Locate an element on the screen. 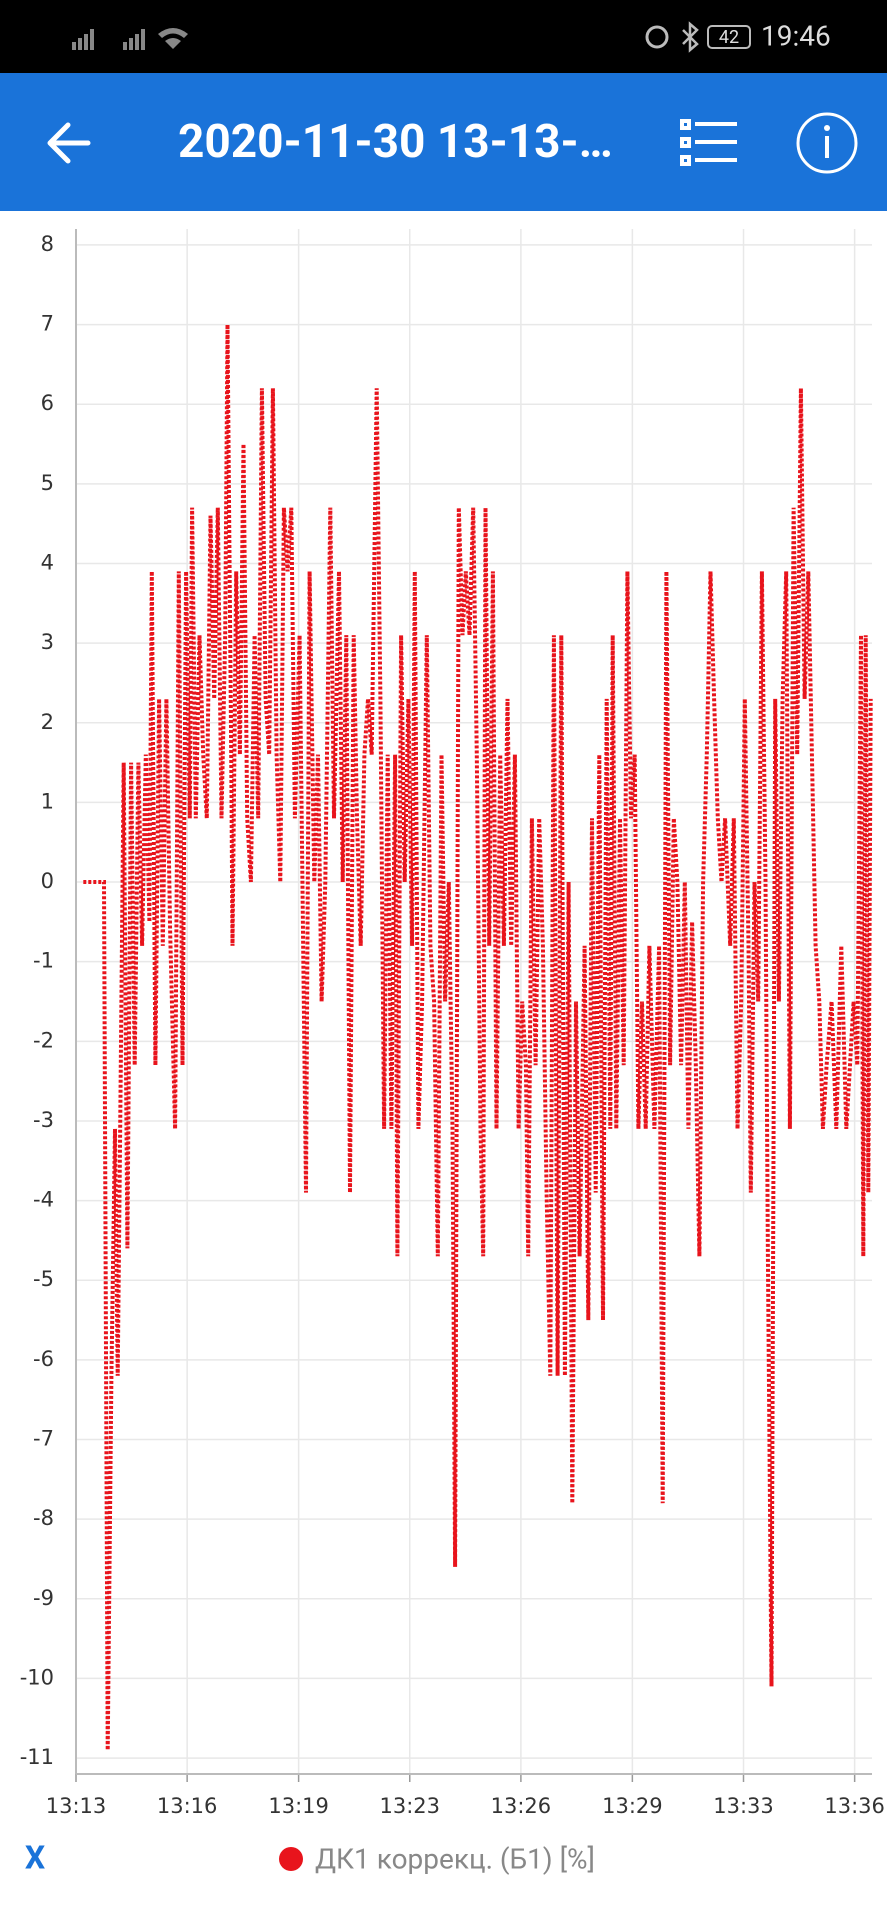  battery-level: 42 is located at coordinates (729, 37).